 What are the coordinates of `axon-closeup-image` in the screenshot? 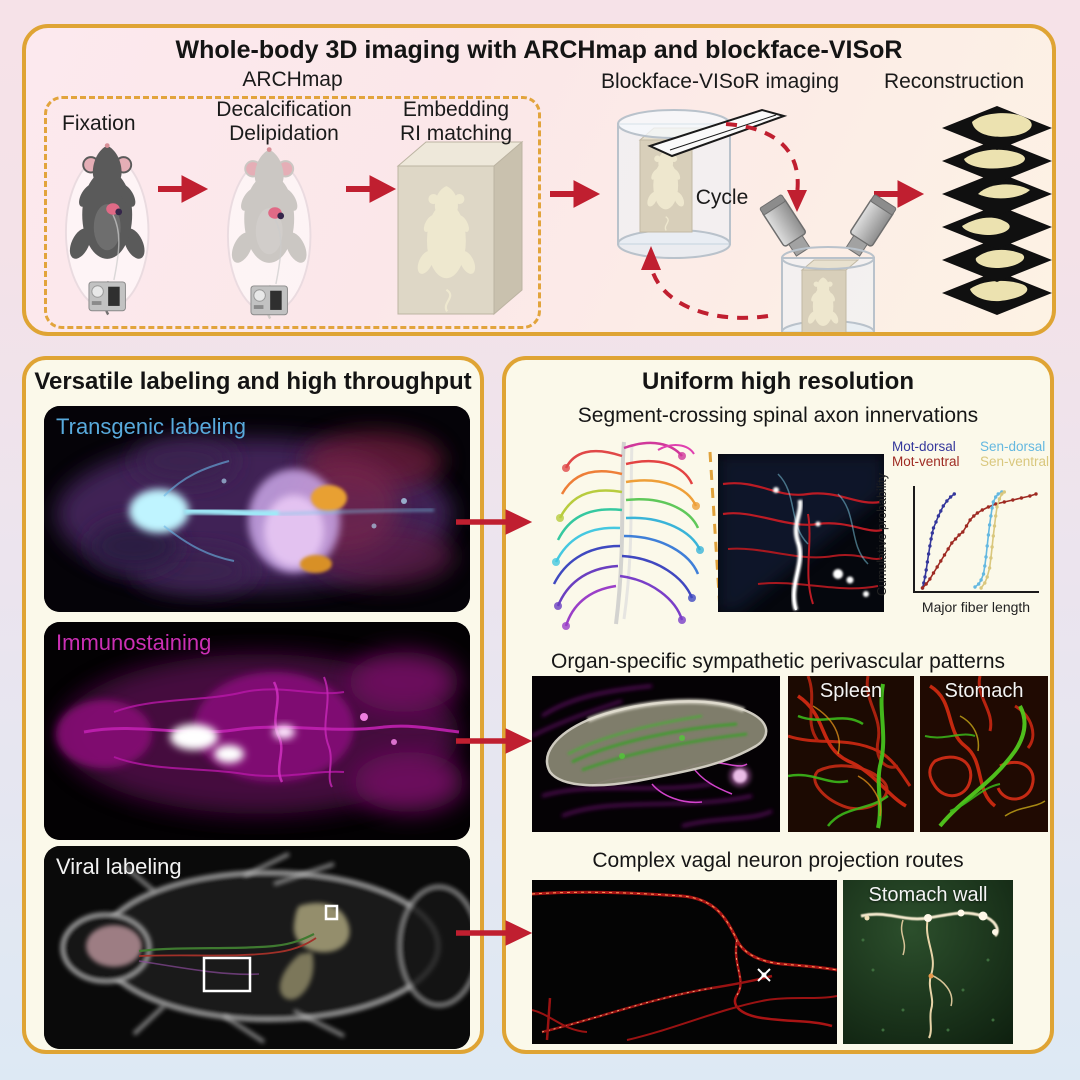 It's located at (801, 533).